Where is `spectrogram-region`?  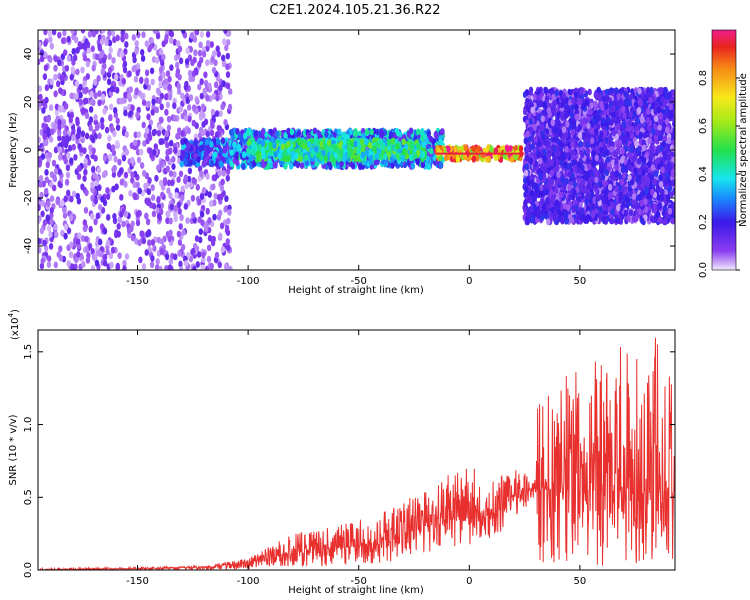
spectrogram-region is located at coordinates (206, 152).